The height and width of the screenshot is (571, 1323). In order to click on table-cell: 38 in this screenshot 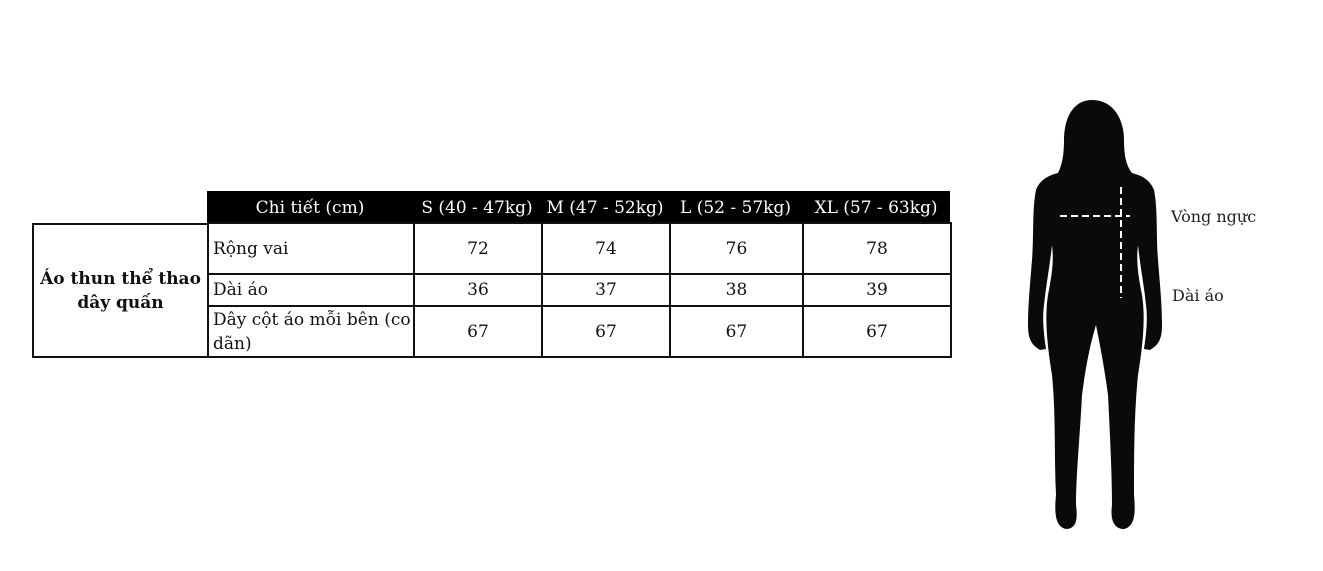, I will do `click(736, 290)`.